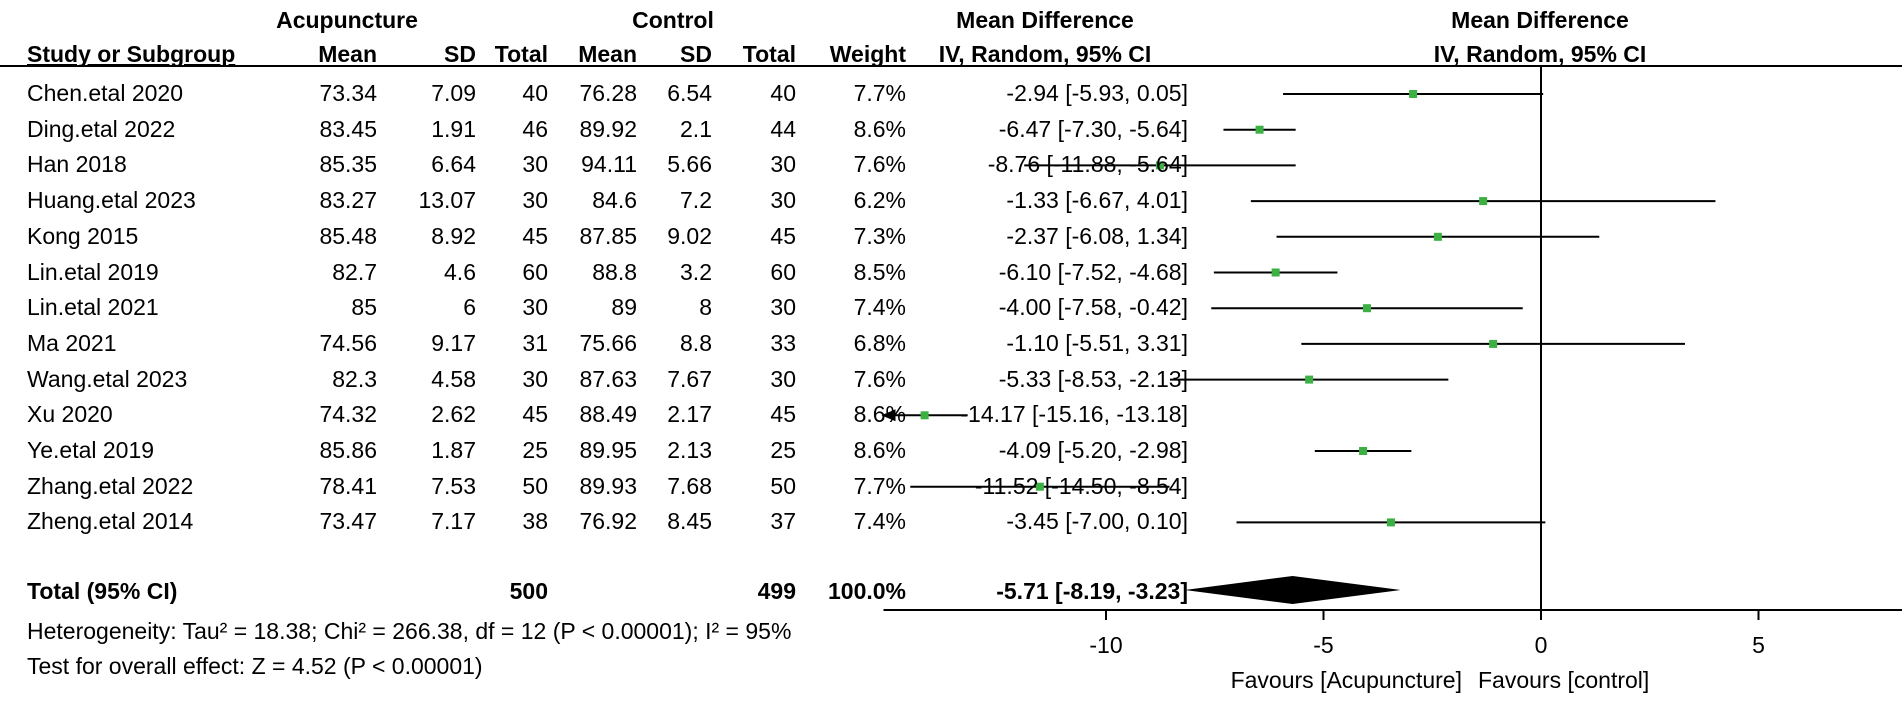 The image size is (1902, 701). I want to click on acu-mean-cell: 82.3, so click(354, 378).